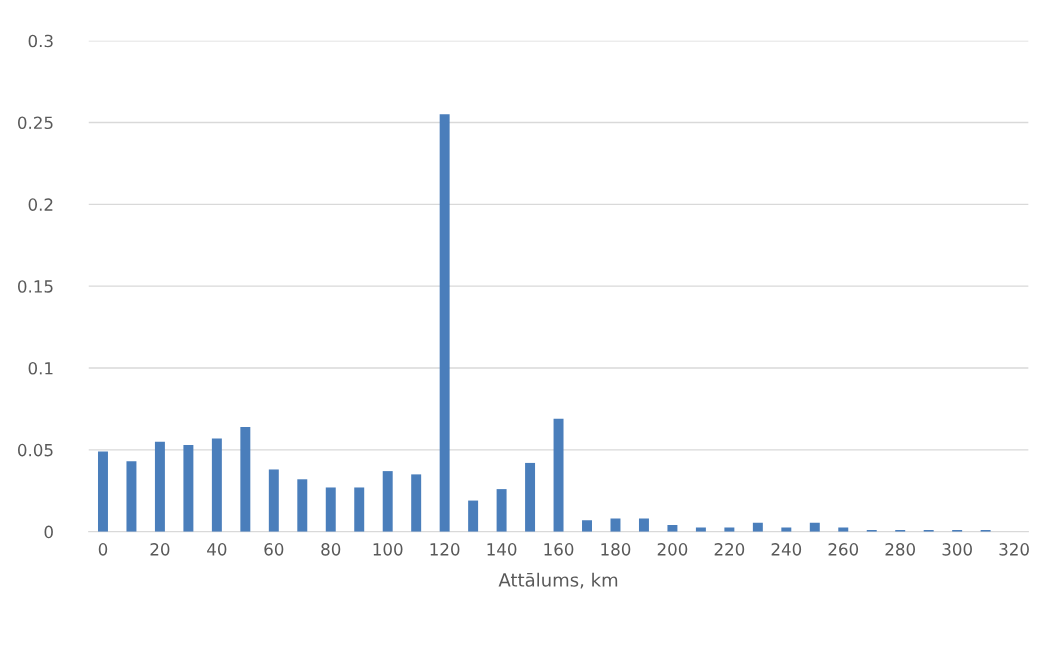 The height and width of the screenshot is (646, 1044). What do you see at coordinates (559, 549) in the screenshot?
I see `x-tick-label: 160` at bounding box center [559, 549].